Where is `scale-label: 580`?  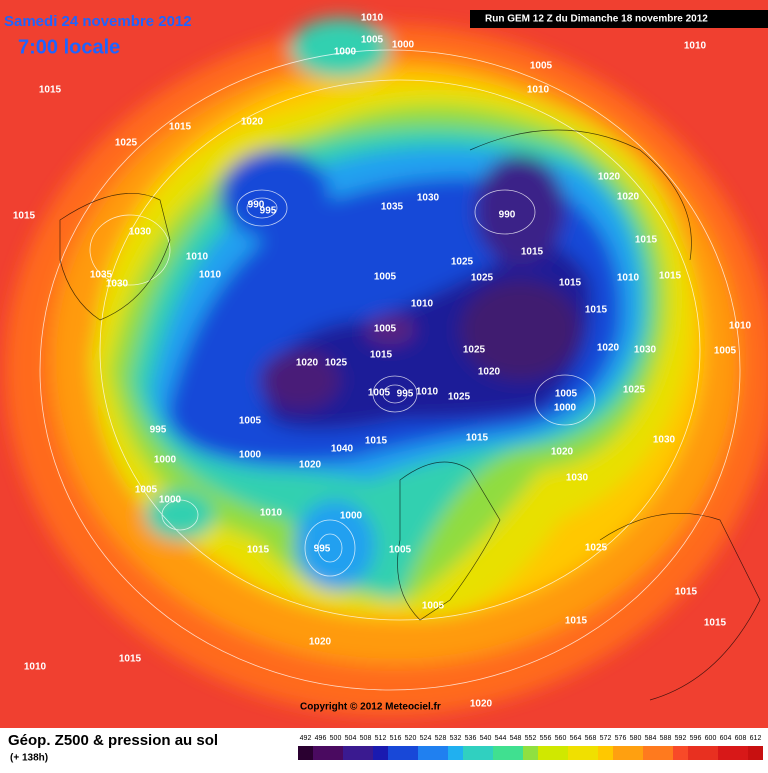
scale-label: 580 is located at coordinates (636, 738).